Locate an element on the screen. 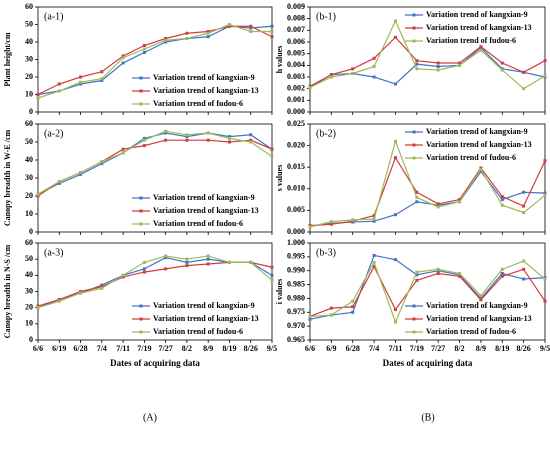 This screenshot has height=454, width=550. y-tick-label: 0.008 is located at coordinates (296, 17).